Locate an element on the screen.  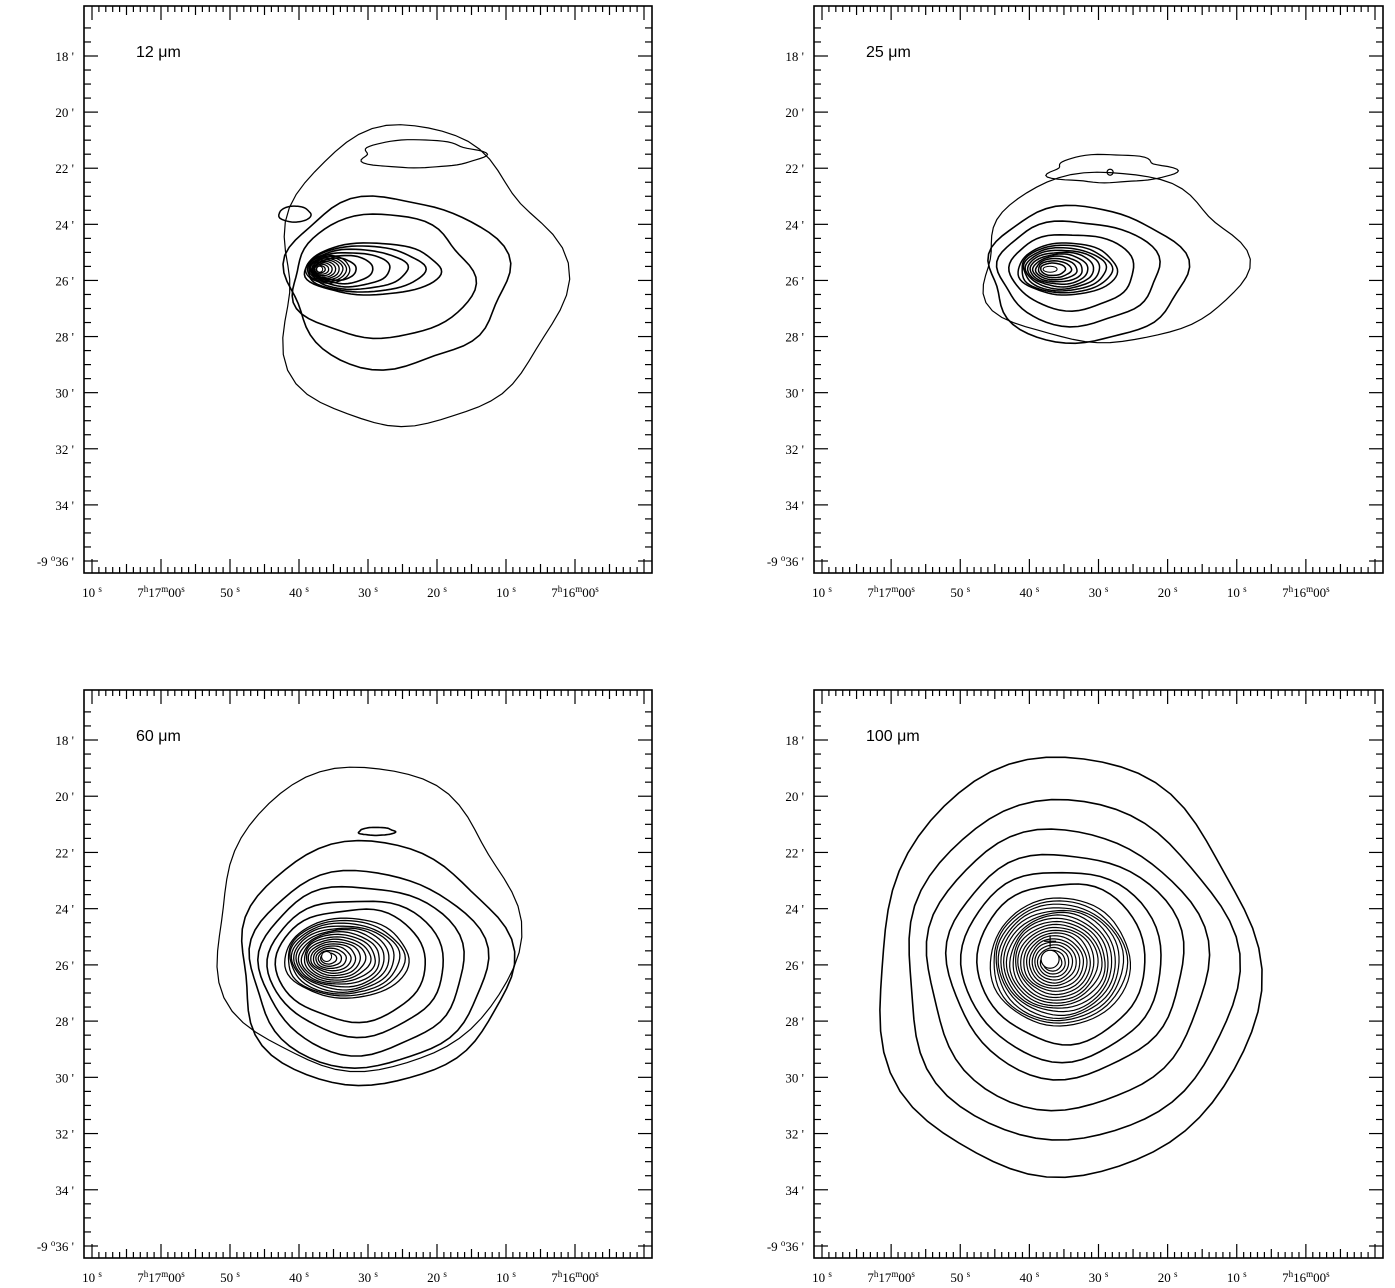
x-tick-label: 7h16m00s is located at coordinates (575, 592).